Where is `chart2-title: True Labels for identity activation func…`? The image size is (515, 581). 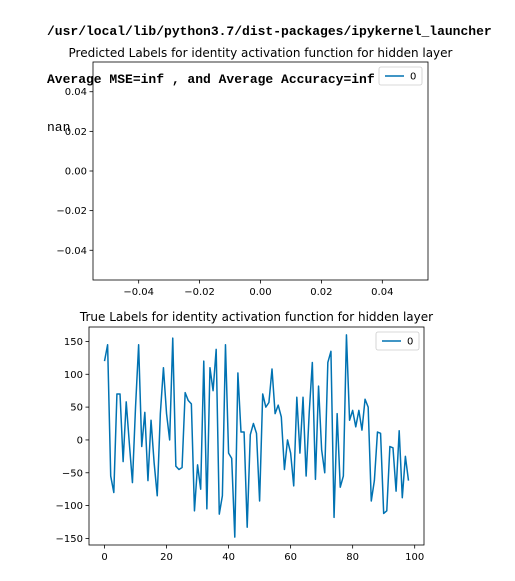
chart2-title: True Labels for identity activation func… is located at coordinates (256, 317).